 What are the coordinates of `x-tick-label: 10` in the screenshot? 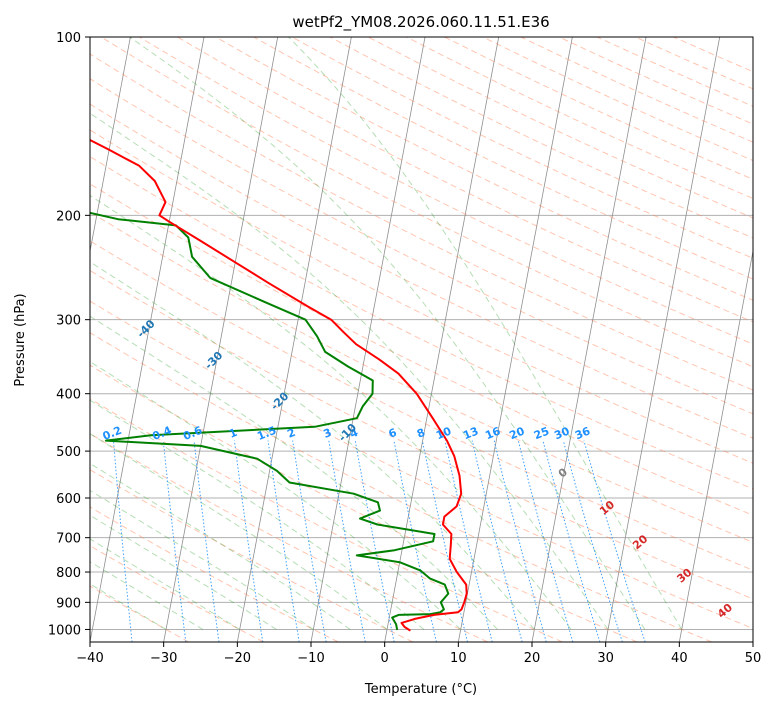 It's located at (458, 658).